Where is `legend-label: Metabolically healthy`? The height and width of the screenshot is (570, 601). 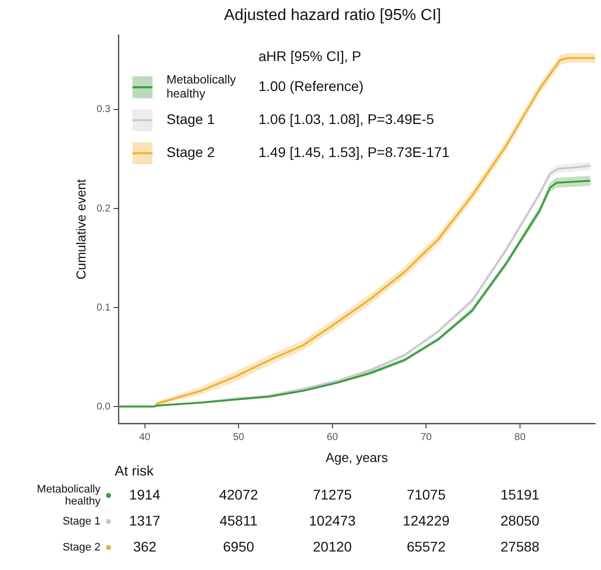
legend-label: Metabolically healthy is located at coordinates (201, 86).